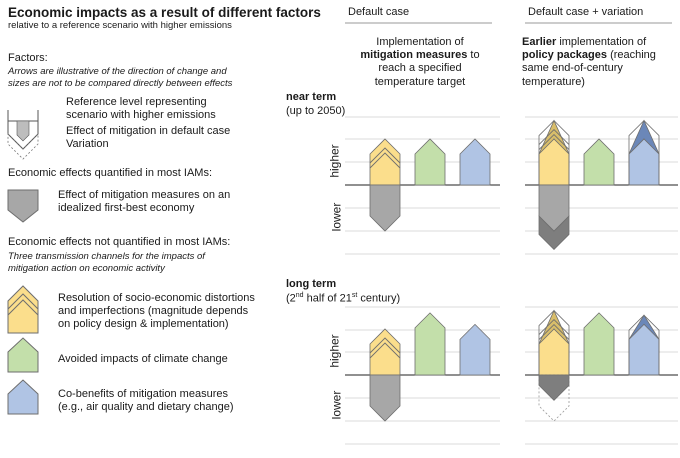 Image resolution: width=680 pixels, height=458 pixels. I want to click on firstbest-label-line1: Effect of mitigation measures on an, so click(144, 195).